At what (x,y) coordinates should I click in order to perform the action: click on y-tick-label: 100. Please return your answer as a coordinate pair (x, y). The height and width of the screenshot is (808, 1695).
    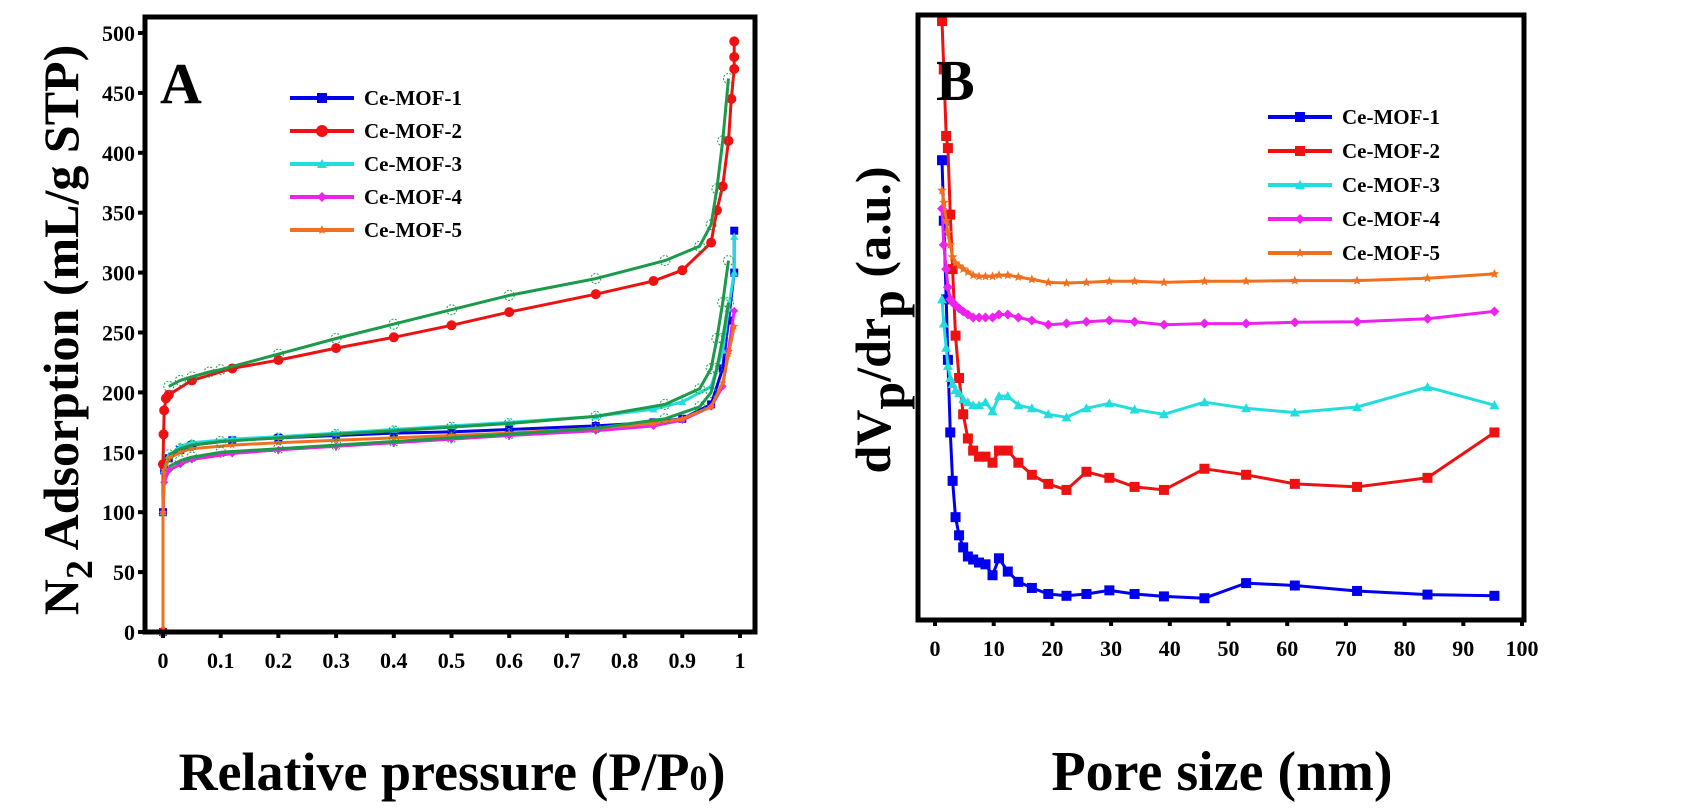
    Looking at the image, I should click on (118, 512).